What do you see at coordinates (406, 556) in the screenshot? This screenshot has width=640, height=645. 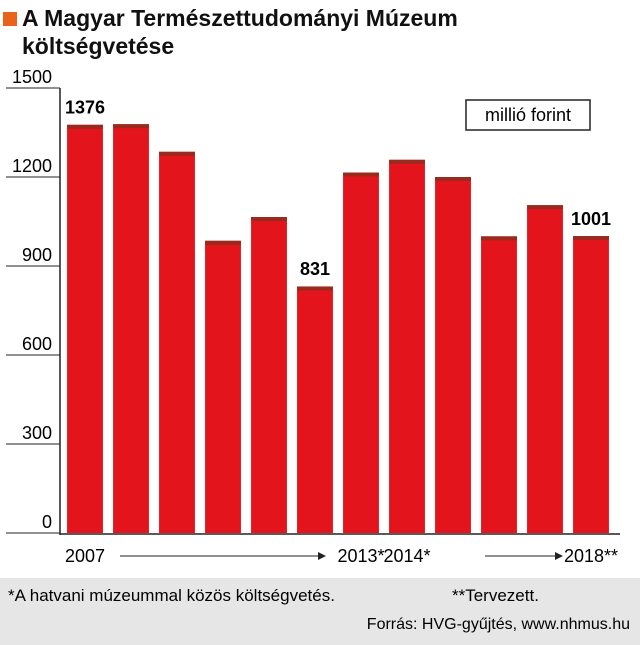 I see `x-tick-label: 2014*` at bounding box center [406, 556].